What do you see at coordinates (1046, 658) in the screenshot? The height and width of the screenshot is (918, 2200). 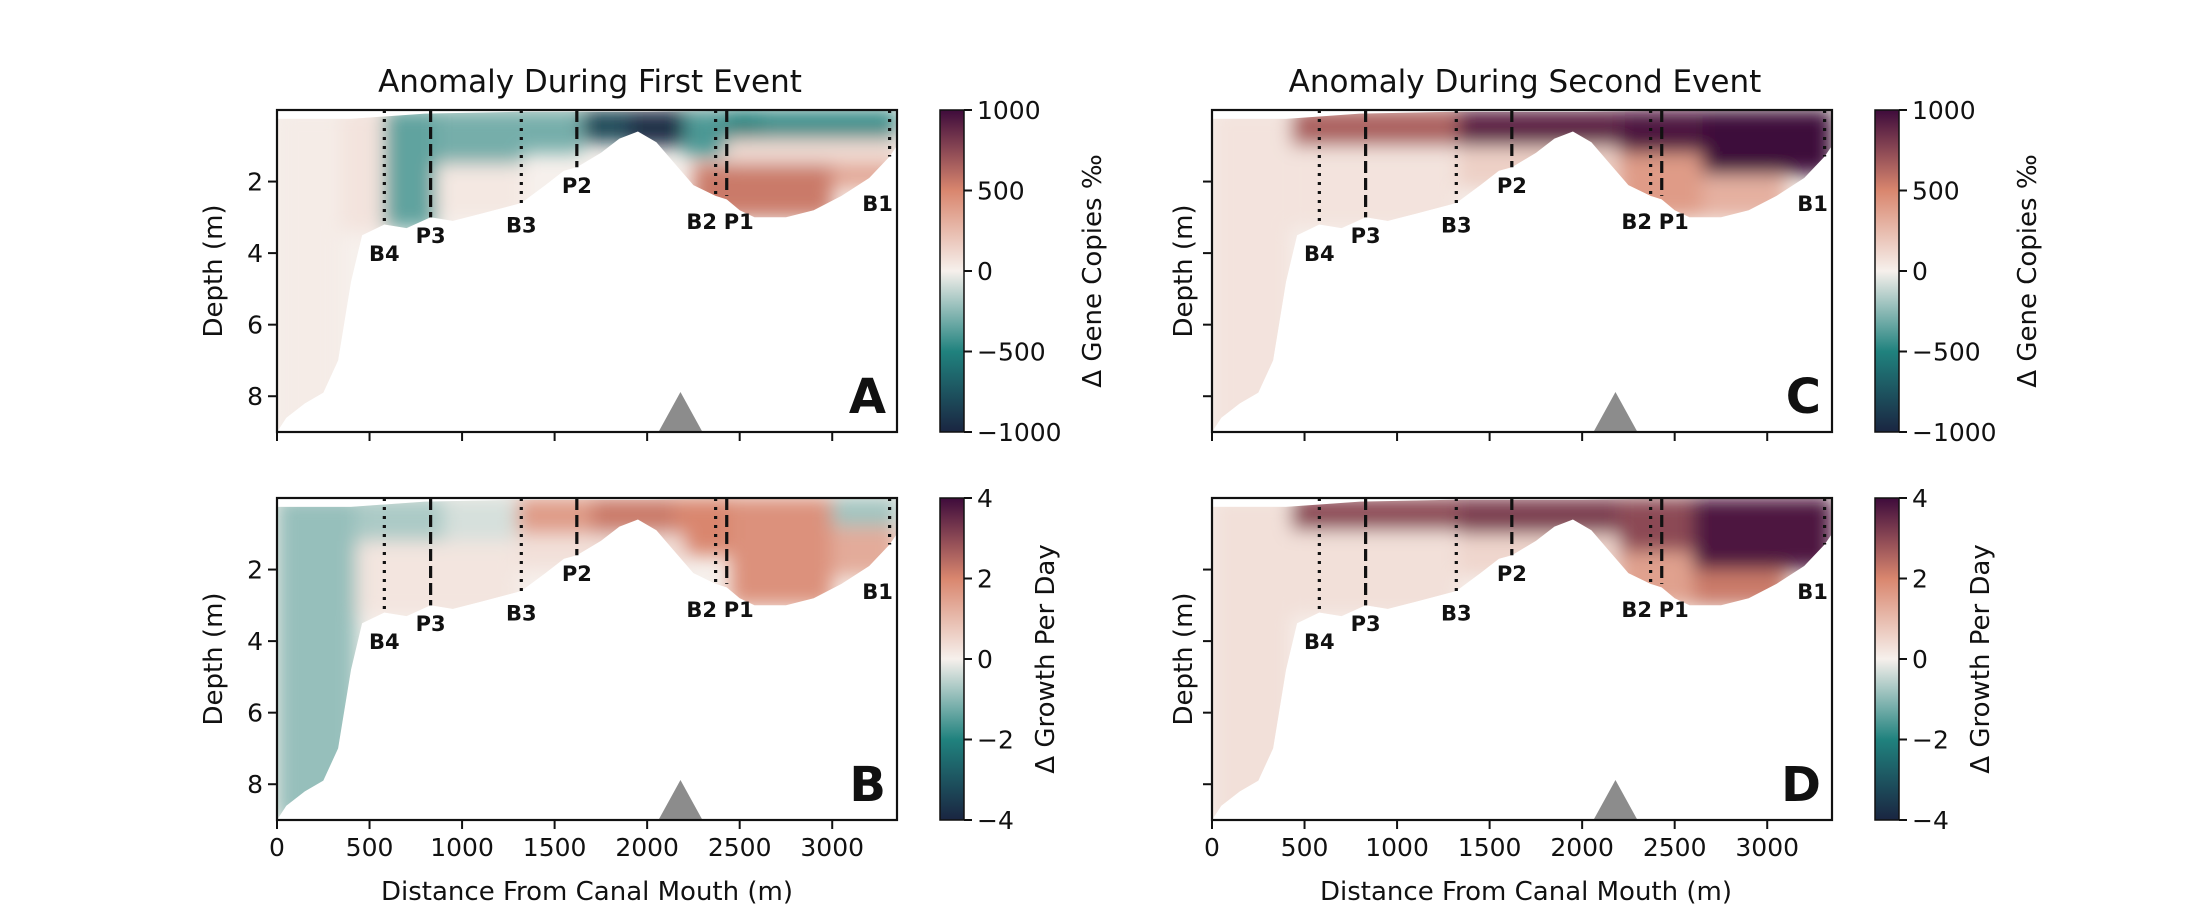 I see `colorbar-label-b: Δ Growth Per Day` at bounding box center [1046, 658].